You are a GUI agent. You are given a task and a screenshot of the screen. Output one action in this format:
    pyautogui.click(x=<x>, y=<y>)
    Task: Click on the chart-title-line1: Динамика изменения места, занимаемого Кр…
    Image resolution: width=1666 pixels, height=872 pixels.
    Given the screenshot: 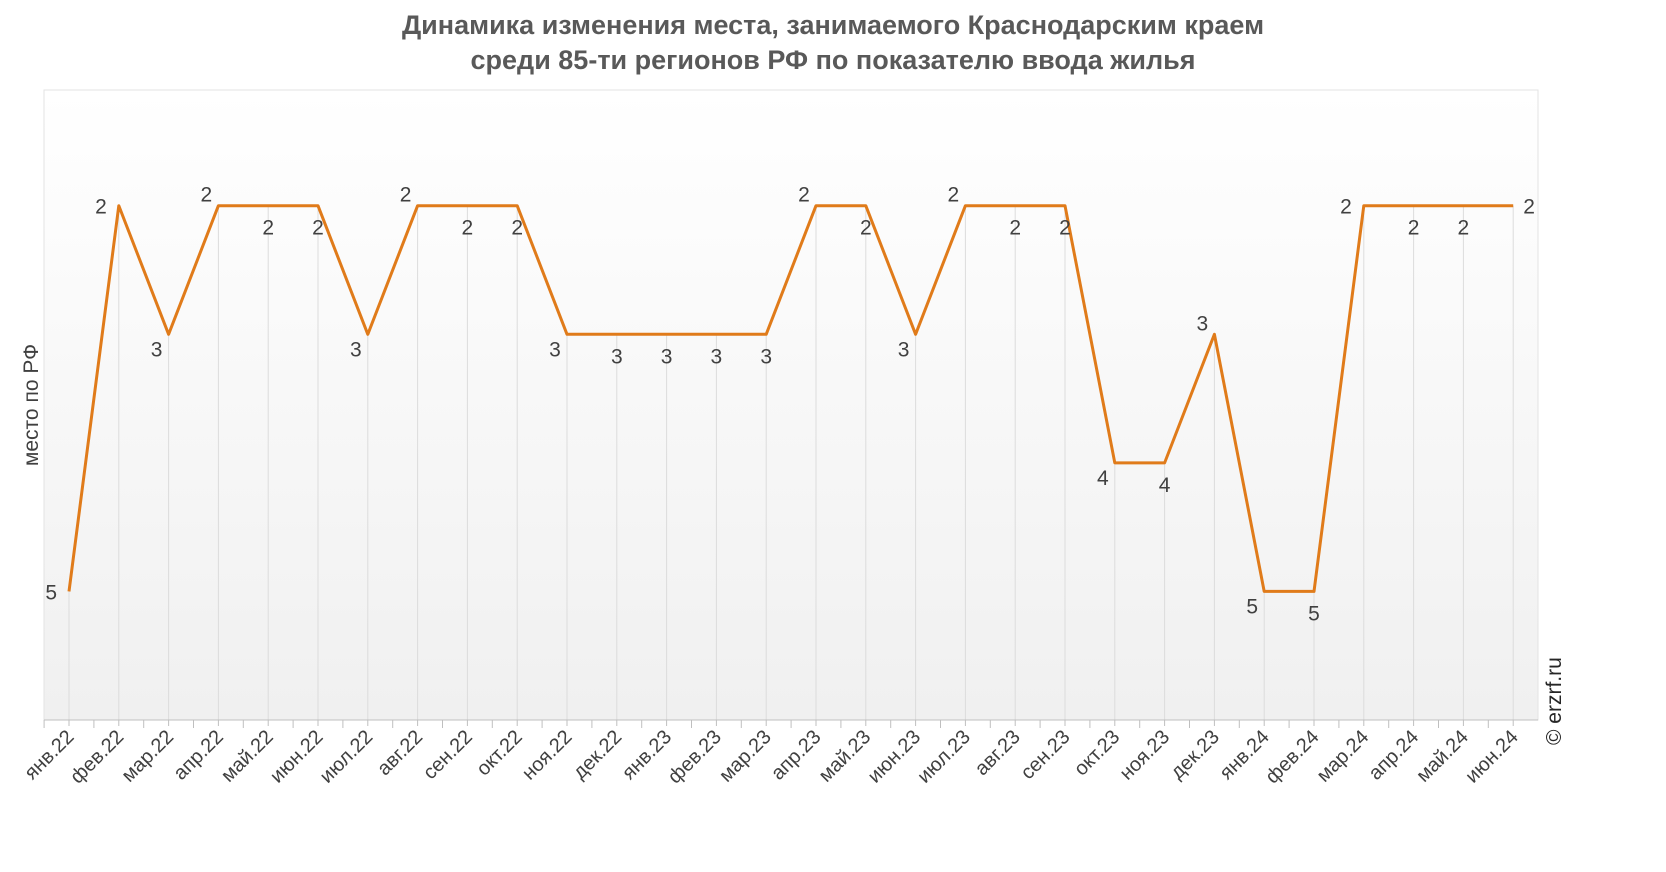 What is the action you would take?
    pyautogui.click(x=833, y=25)
    